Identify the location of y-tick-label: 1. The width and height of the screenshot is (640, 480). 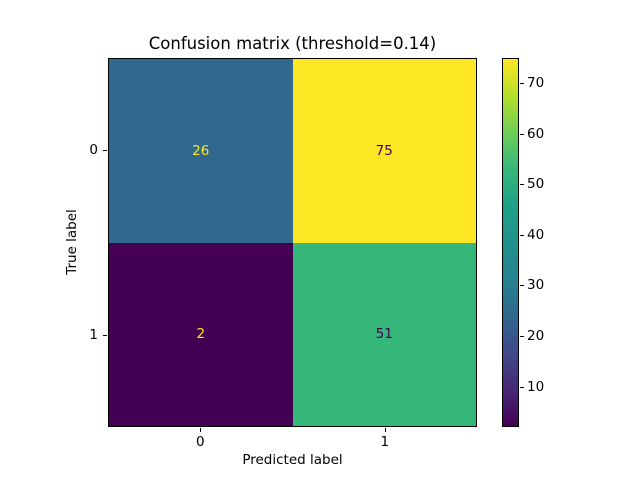
(93, 334).